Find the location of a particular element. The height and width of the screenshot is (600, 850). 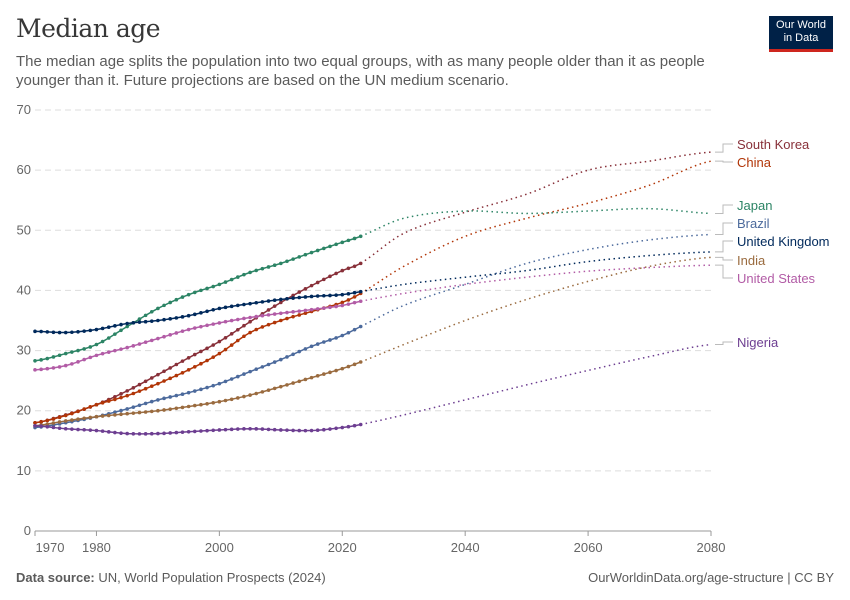

owid-logo: Our World in Data is located at coordinates (801, 34).